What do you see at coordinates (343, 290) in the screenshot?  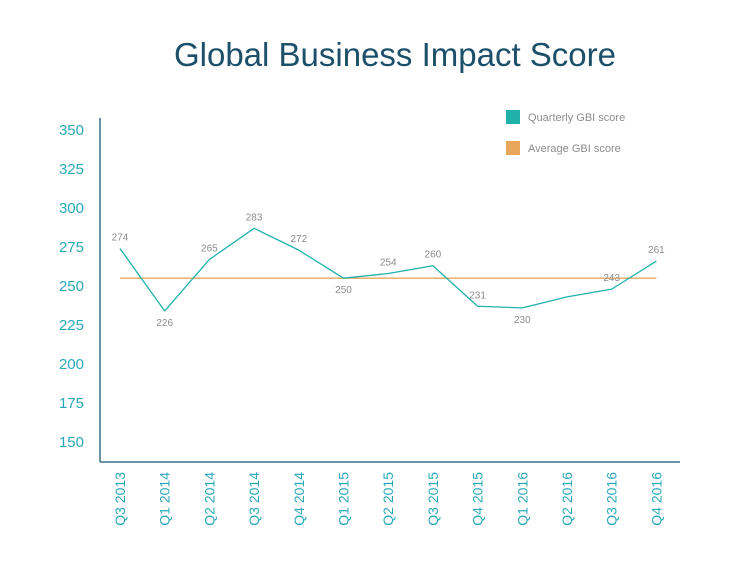 I see `data-label: 250` at bounding box center [343, 290].